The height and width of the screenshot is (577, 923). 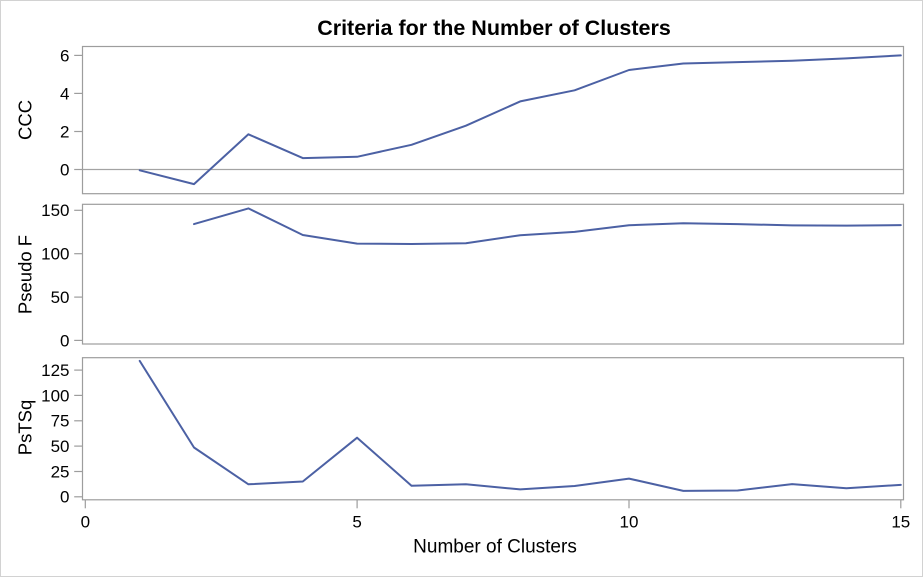 I want to click on svg-text: 6, so click(x=64, y=55).